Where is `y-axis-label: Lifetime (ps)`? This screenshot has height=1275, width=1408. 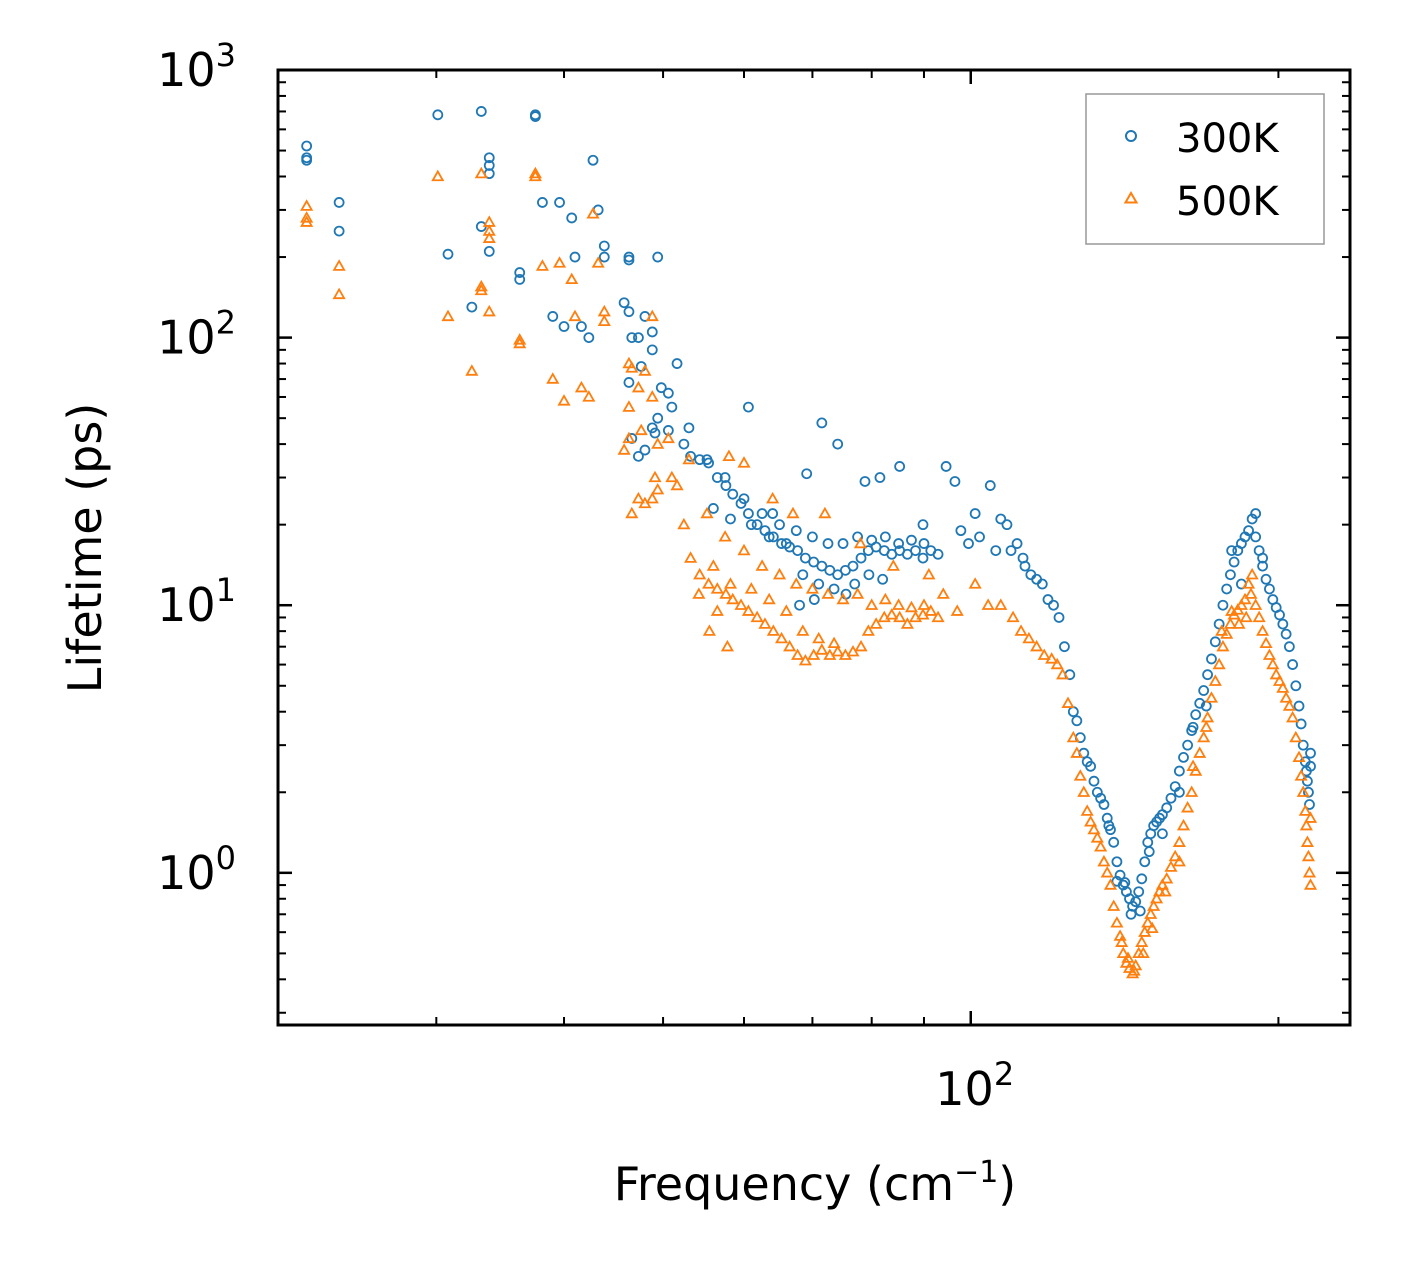 y-axis-label: Lifetime (ps) is located at coordinates (85, 548).